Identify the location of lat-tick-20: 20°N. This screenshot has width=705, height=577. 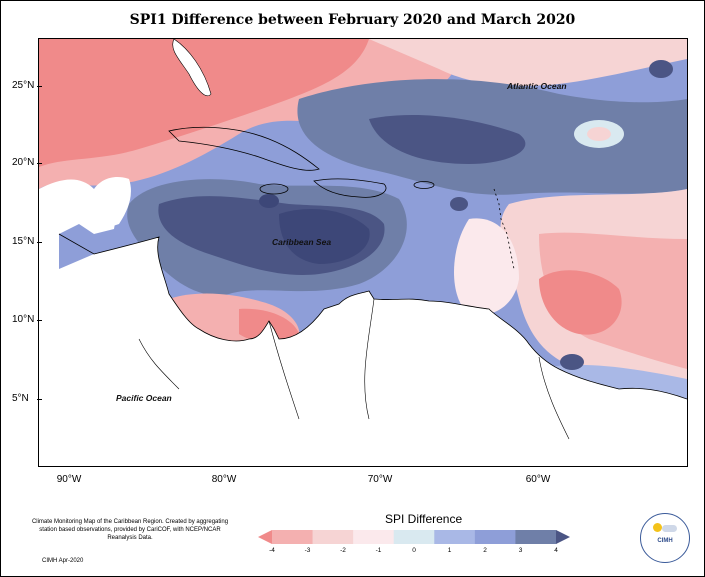
(27, 162).